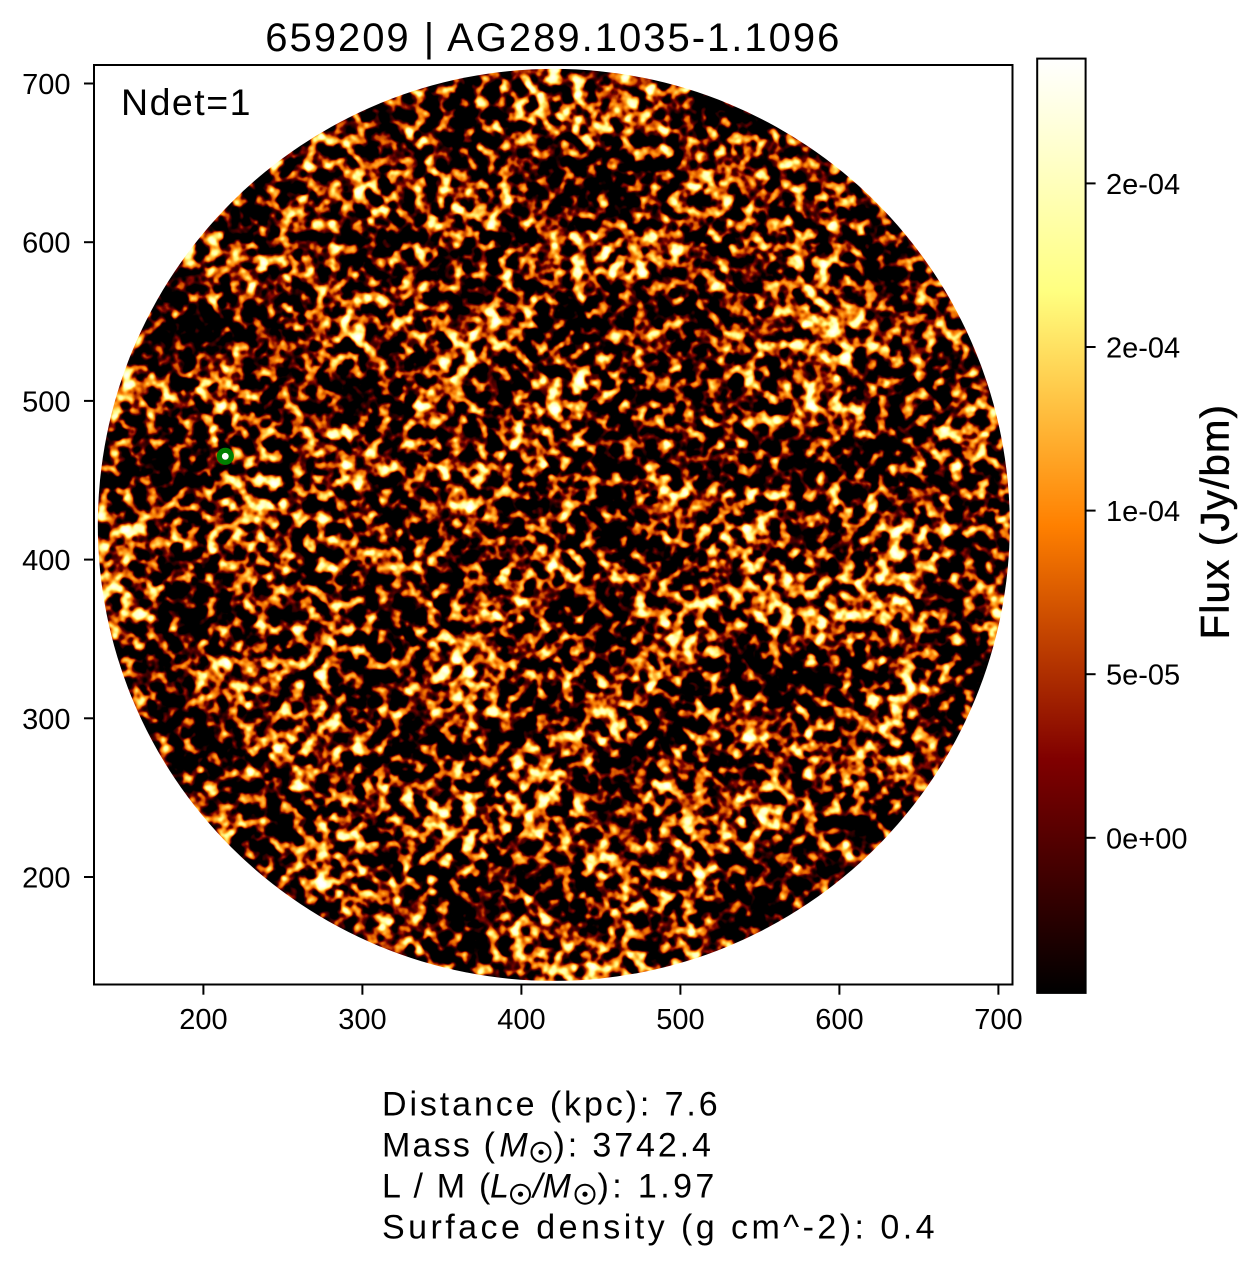 This screenshot has height=1267, width=1257. What do you see at coordinates (1143, 512) in the screenshot?
I see `svg-text: 1e-04` at bounding box center [1143, 512].